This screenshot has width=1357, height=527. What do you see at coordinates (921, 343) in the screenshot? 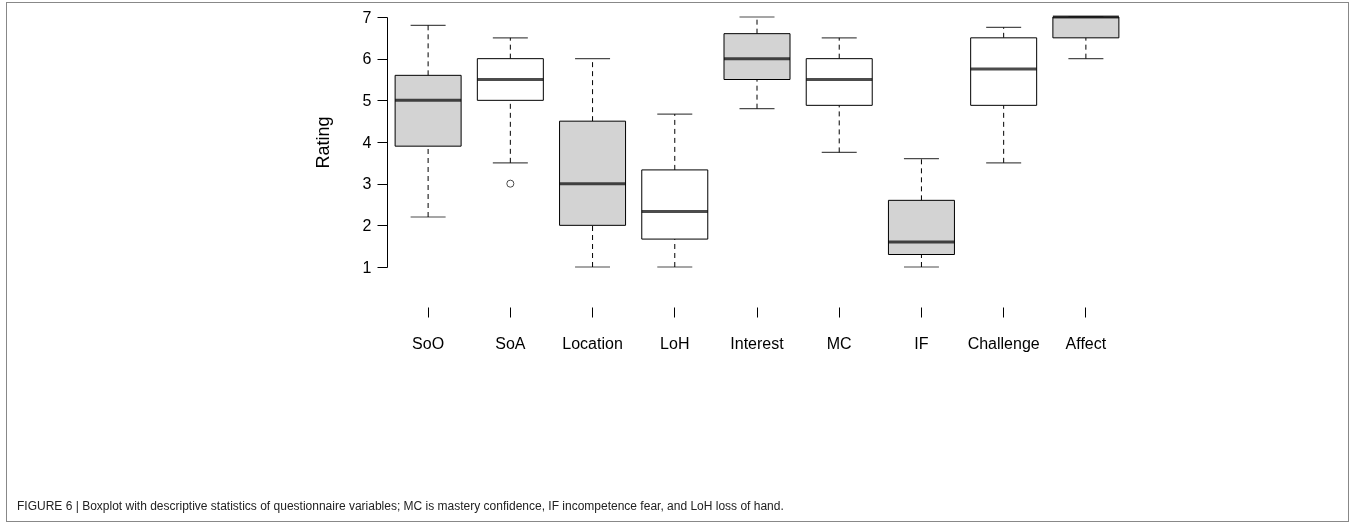
I see `x-tick-label: IF` at bounding box center [921, 343].